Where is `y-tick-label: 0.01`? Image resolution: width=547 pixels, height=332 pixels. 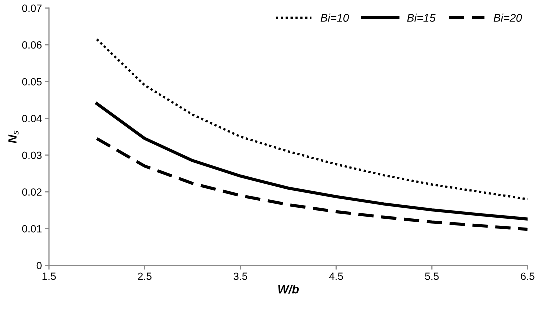
y-tick-label: 0.01 is located at coordinates (32, 229).